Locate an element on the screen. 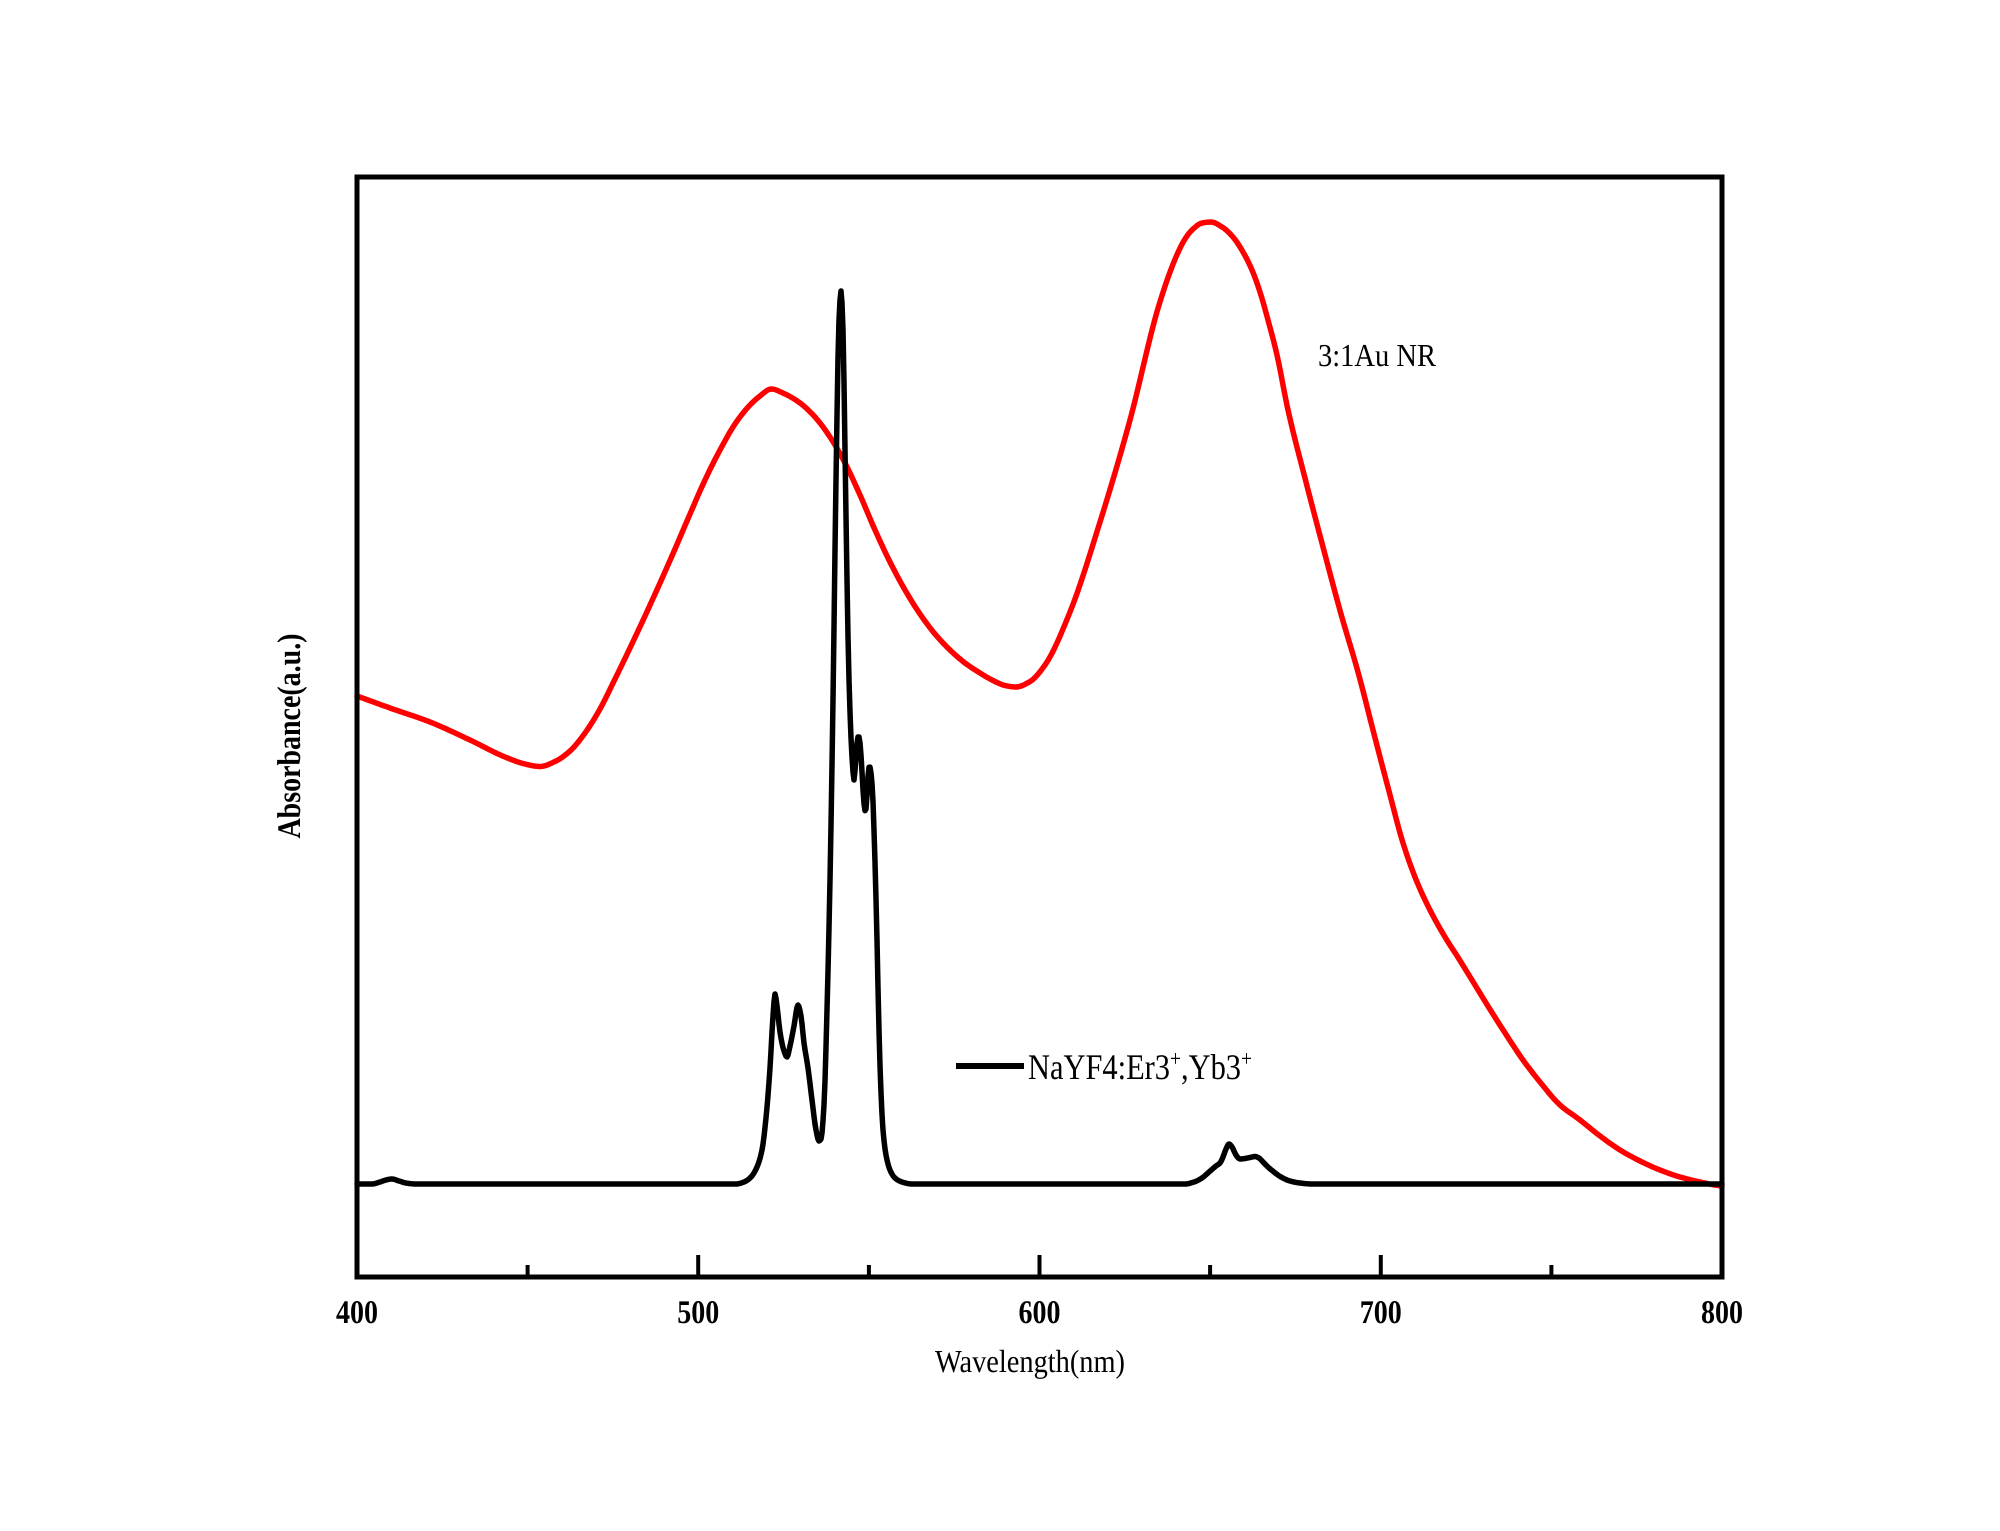  svg-text: NaYF4:Er3+,Yb3+ is located at coordinates (1140, 1066).